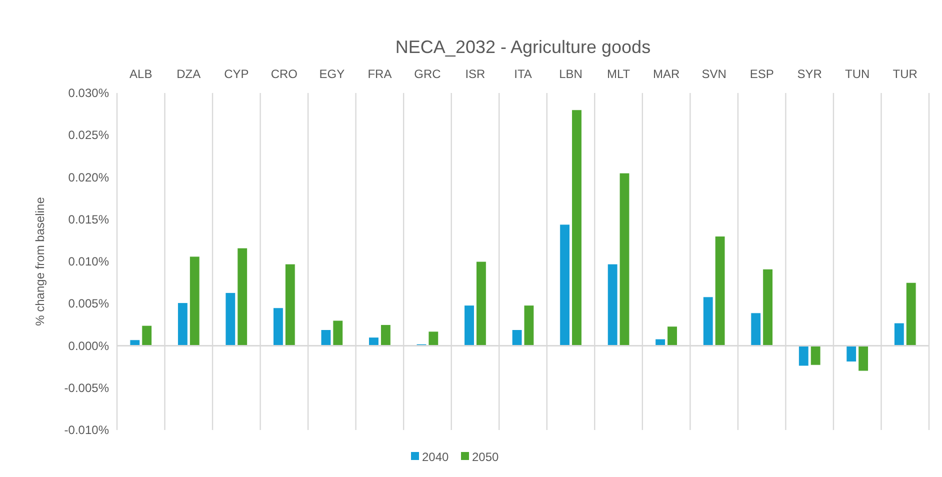 The height and width of the screenshot is (477, 942). I want to click on legend-label: 2040, so click(436, 457).